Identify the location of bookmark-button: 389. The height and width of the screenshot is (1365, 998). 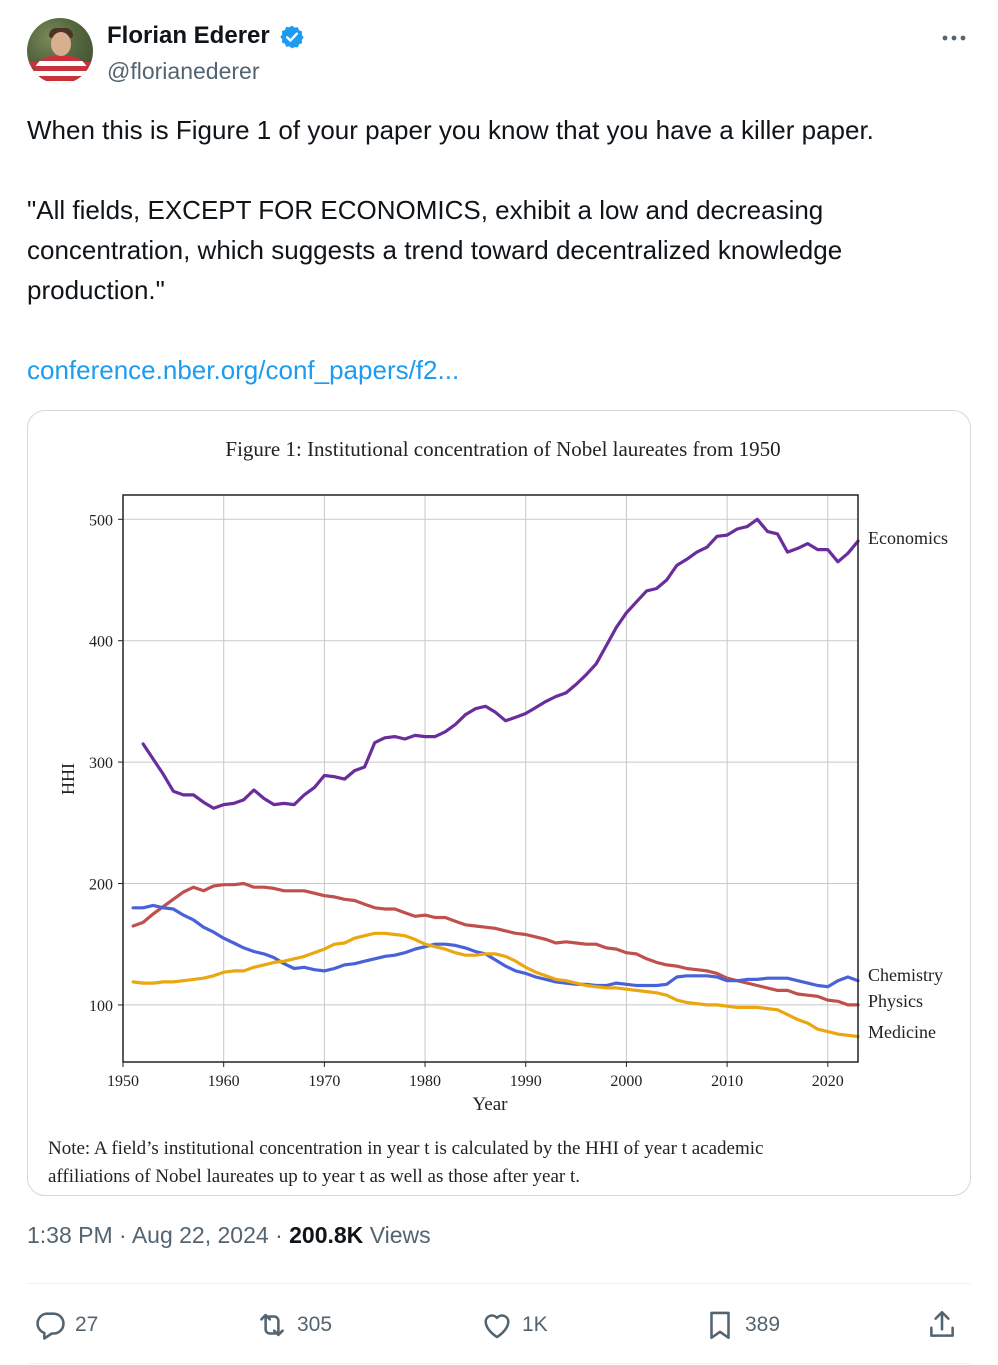
(741, 1325).